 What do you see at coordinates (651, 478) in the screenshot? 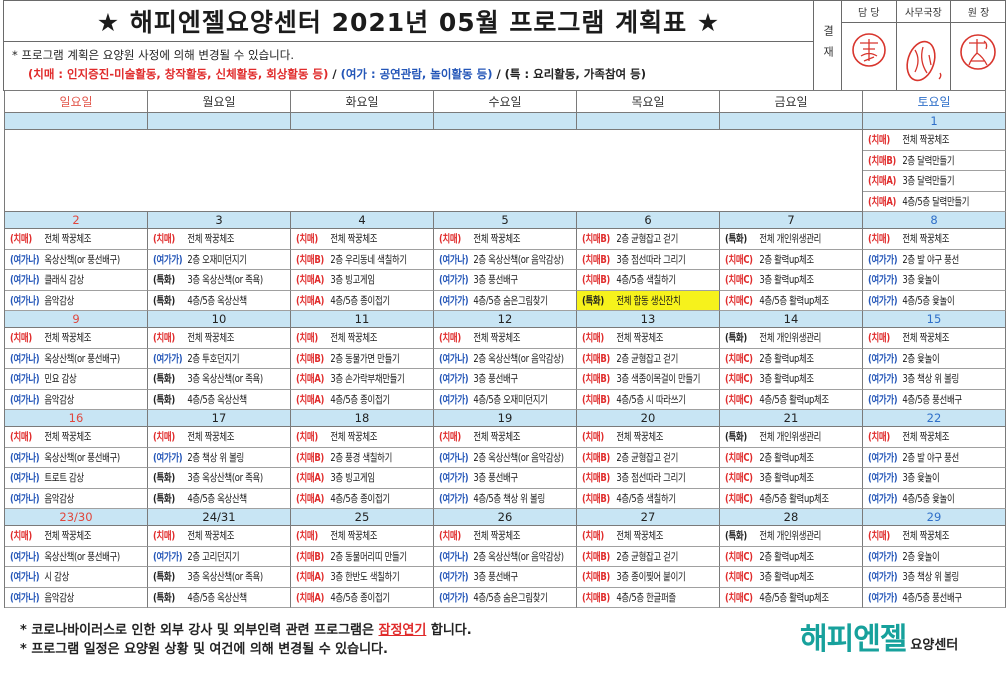
I see `activity-text: 3층 점선따라 그리기` at bounding box center [651, 478].